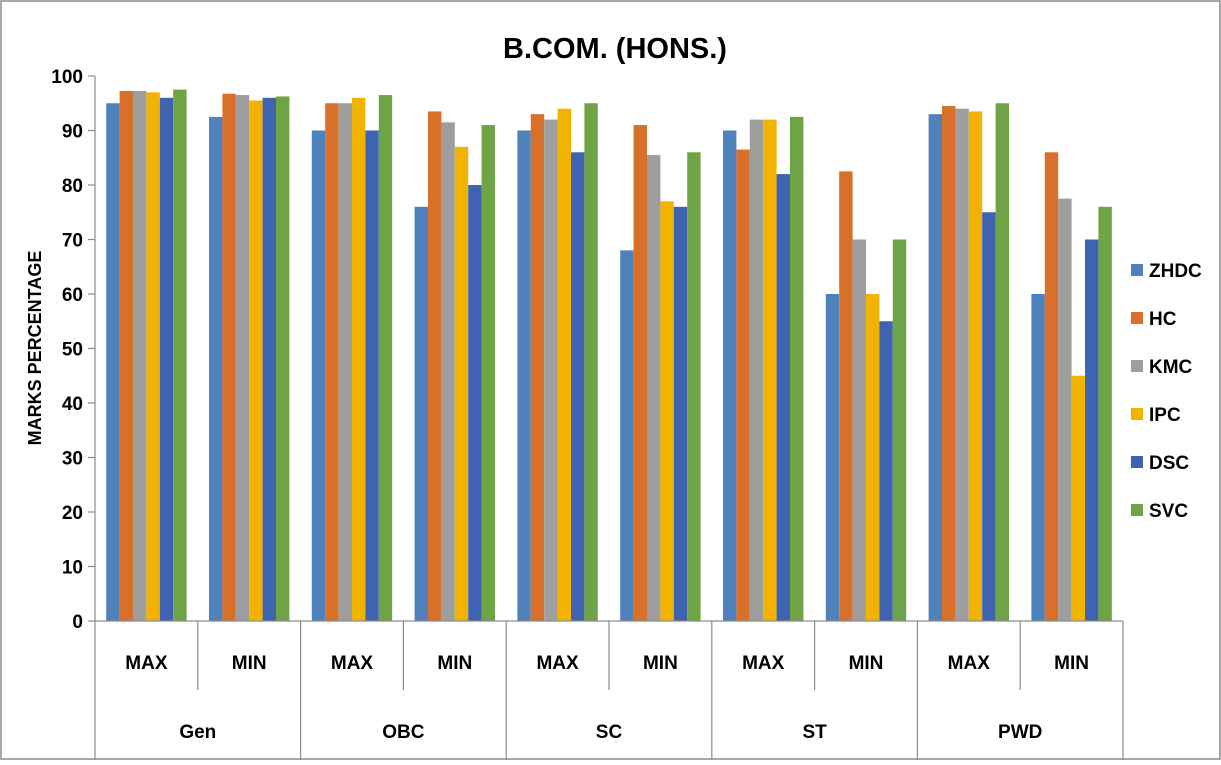  Describe the element at coordinates (1175, 271) in the screenshot. I see `legend-label-zhdc: ZHDC` at that location.